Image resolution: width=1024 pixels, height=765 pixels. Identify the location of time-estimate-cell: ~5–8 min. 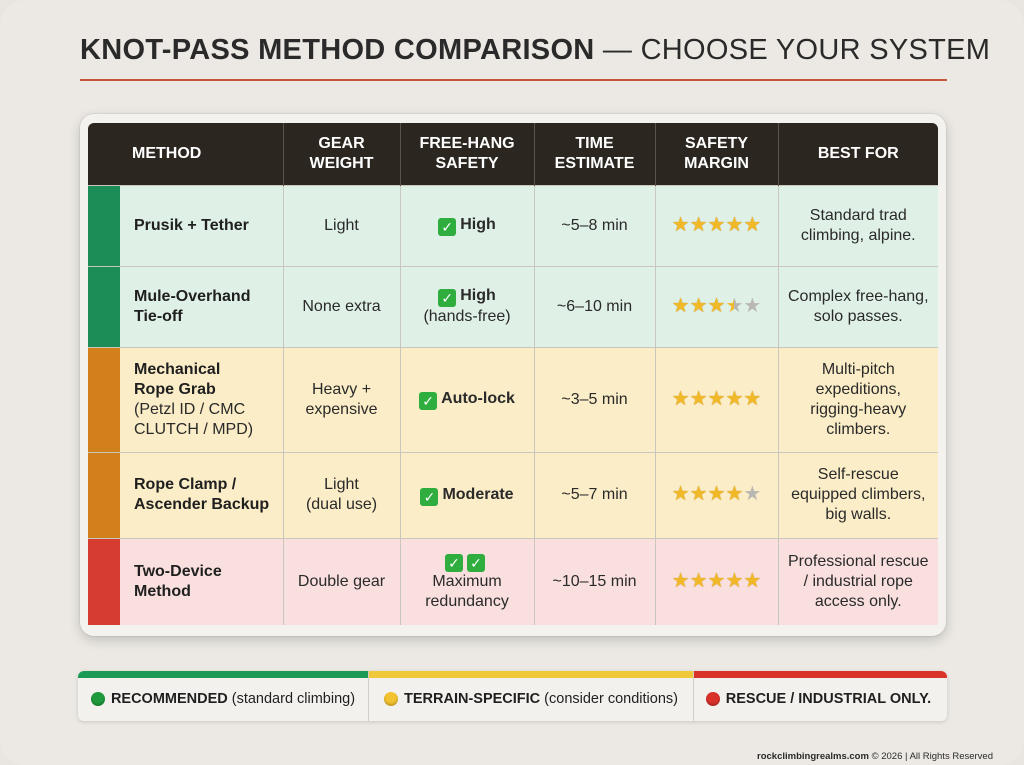
(595, 225).